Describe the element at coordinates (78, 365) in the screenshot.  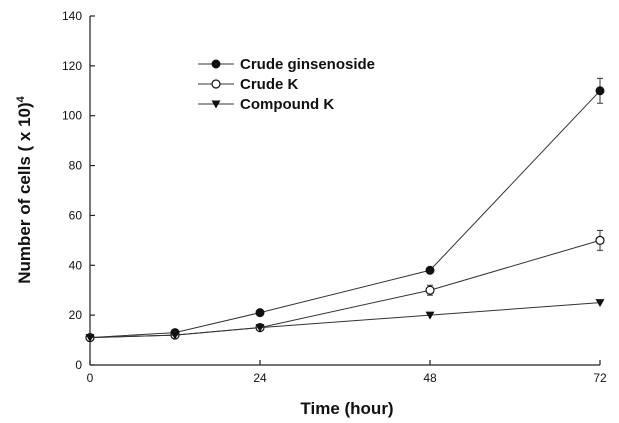
I see `y-tick-label: 0` at that location.